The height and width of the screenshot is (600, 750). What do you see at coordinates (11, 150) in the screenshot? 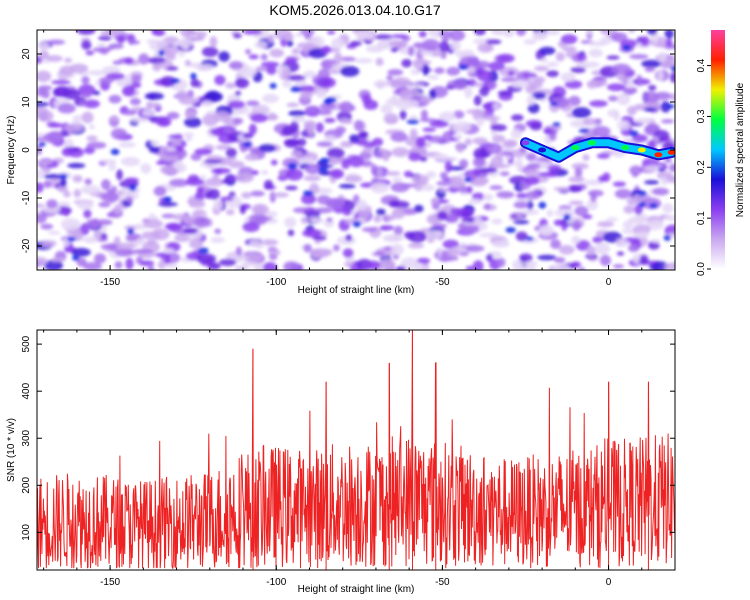
I see `spectrogram-y-axis-label: Frequency (Hz)` at bounding box center [11, 150].